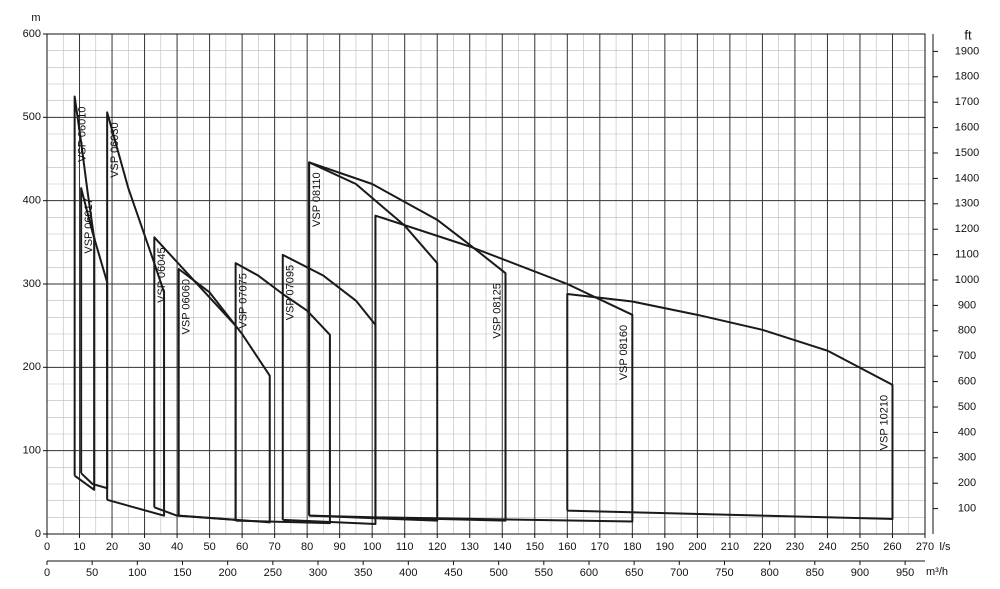  I want to click on x-tick-label: 200, so click(697, 547).